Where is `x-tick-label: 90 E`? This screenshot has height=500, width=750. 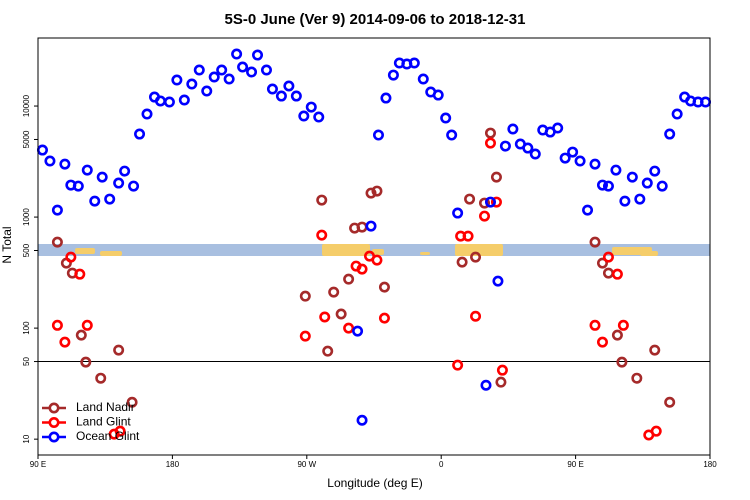 x-tick-label: 90 E is located at coordinates (38, 464).